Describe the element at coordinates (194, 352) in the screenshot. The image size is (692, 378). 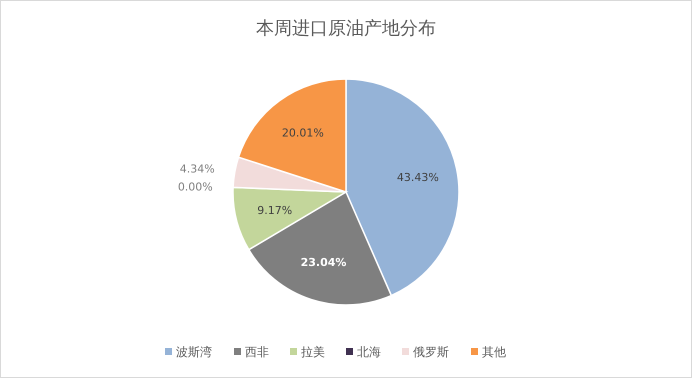
I see `legend-label: 波斯湾` at that location.